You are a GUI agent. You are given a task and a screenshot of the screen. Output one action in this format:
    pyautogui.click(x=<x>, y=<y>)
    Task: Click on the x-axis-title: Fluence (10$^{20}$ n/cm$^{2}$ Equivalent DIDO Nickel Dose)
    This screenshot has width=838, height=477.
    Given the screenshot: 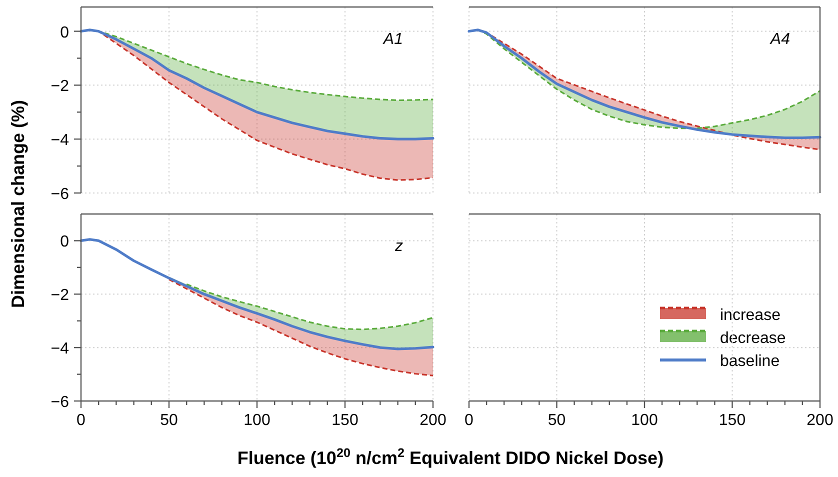 What is the action you would take?
    pyautogui.click(x=450, y=457)
    